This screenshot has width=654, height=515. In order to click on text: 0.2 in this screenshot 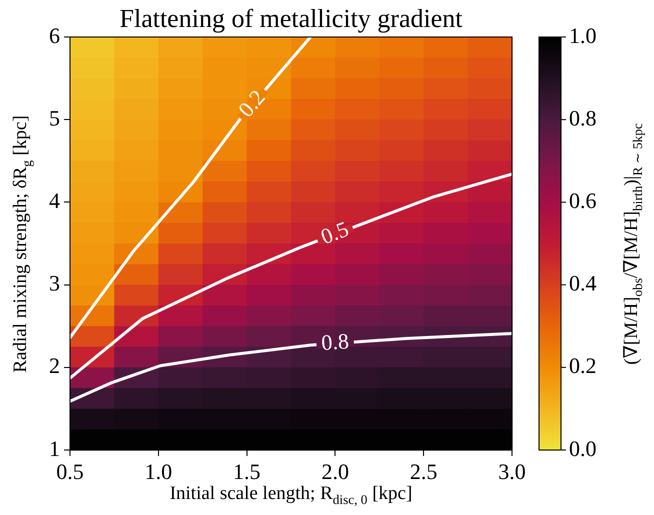, I will do `click(251, 103)`.